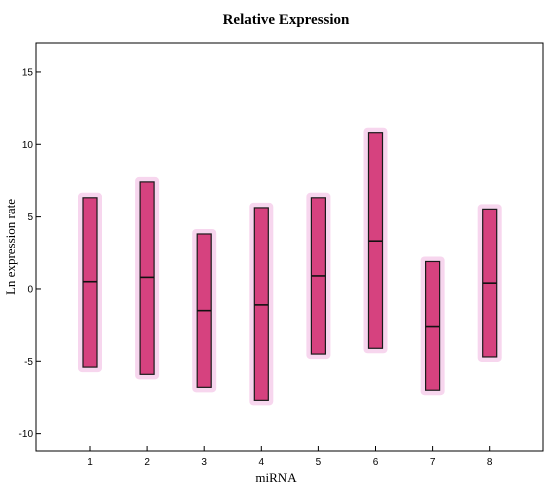 This screenshot has height=487, width=550. What do you see at coordinates (286, 20) in the screenshot?
I see `chart-title: Relative Expression` at bounding box center [286, 20].